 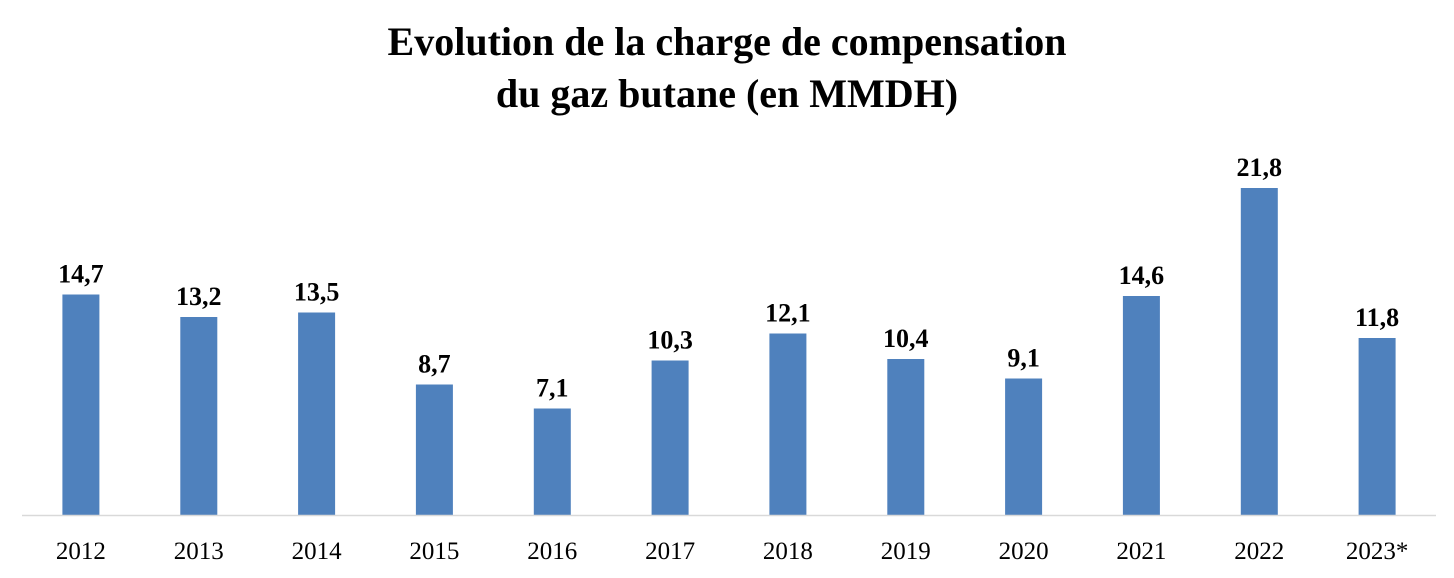 What do you see at coordinates (670, 551) in the screenshot?
I see `x-tick-label-2017: 2017` at bounding box center [670, 551].